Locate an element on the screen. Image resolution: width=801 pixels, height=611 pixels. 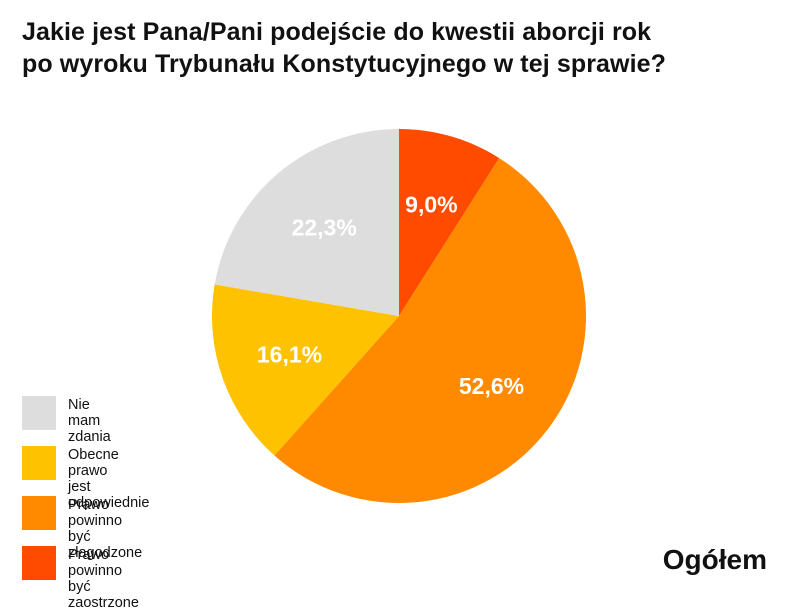
legend-label: Obecne prawo jest odpowiednie is located at coordinates (109, 479).